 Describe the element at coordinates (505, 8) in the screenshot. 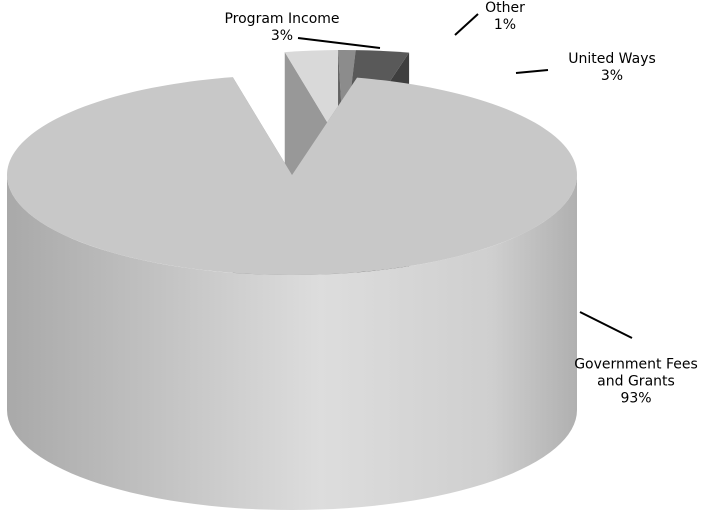

I see `category-label: Other` at that location.